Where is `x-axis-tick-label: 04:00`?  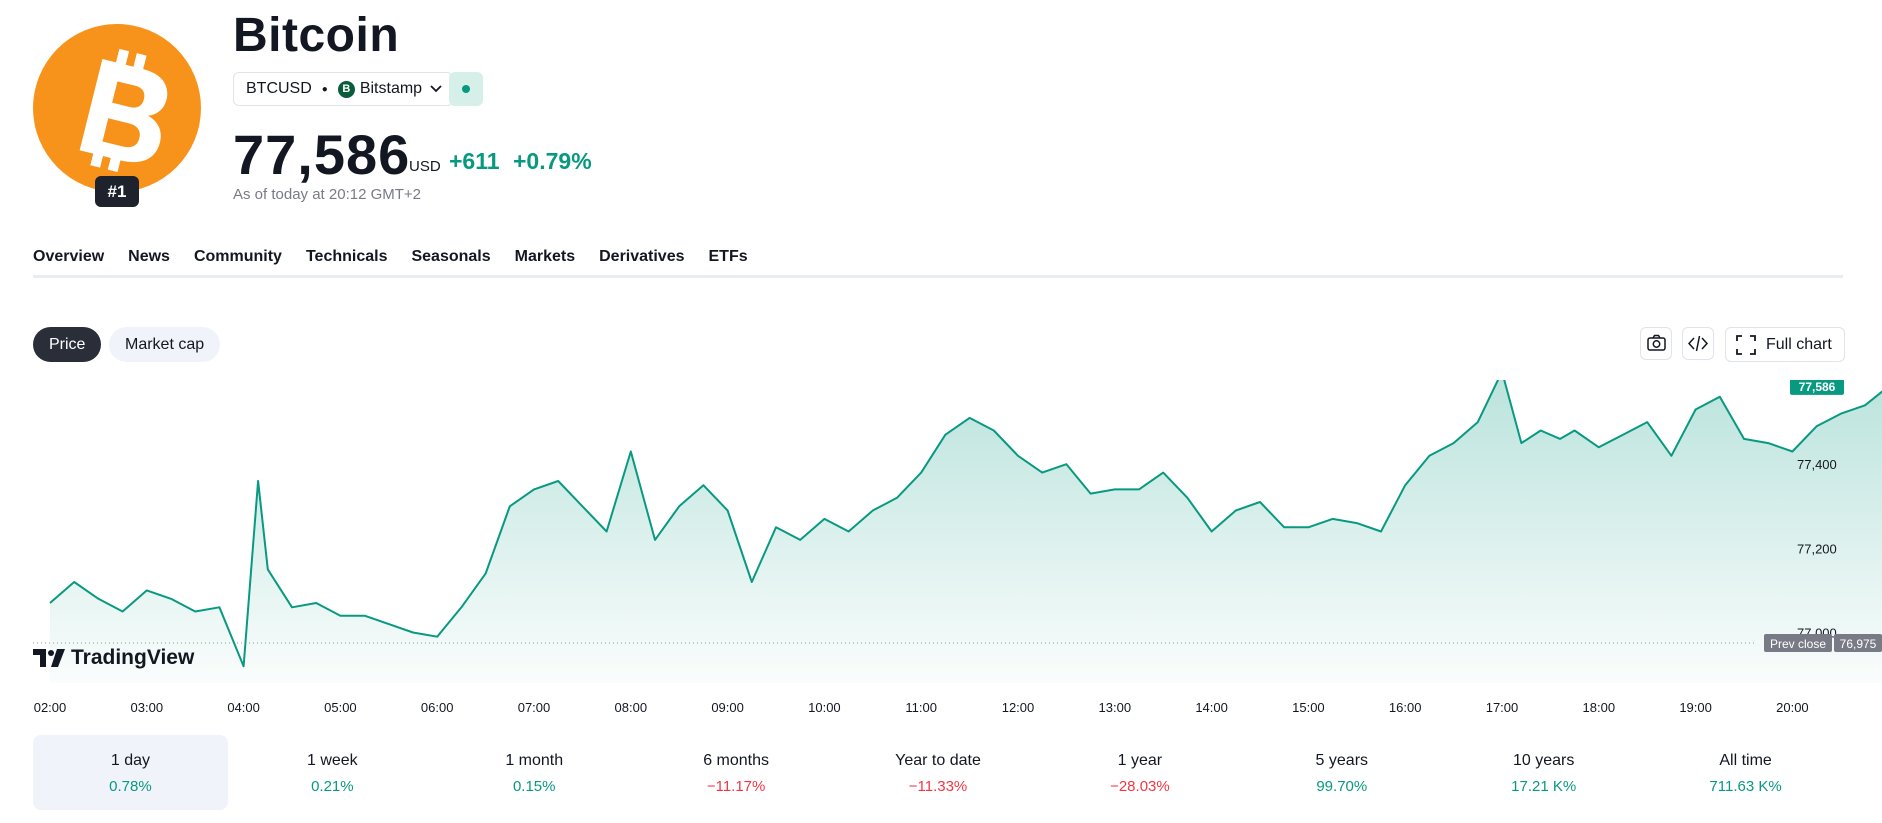
x-axis-tick-label: 04:00 is located at coordinates (243, 707).